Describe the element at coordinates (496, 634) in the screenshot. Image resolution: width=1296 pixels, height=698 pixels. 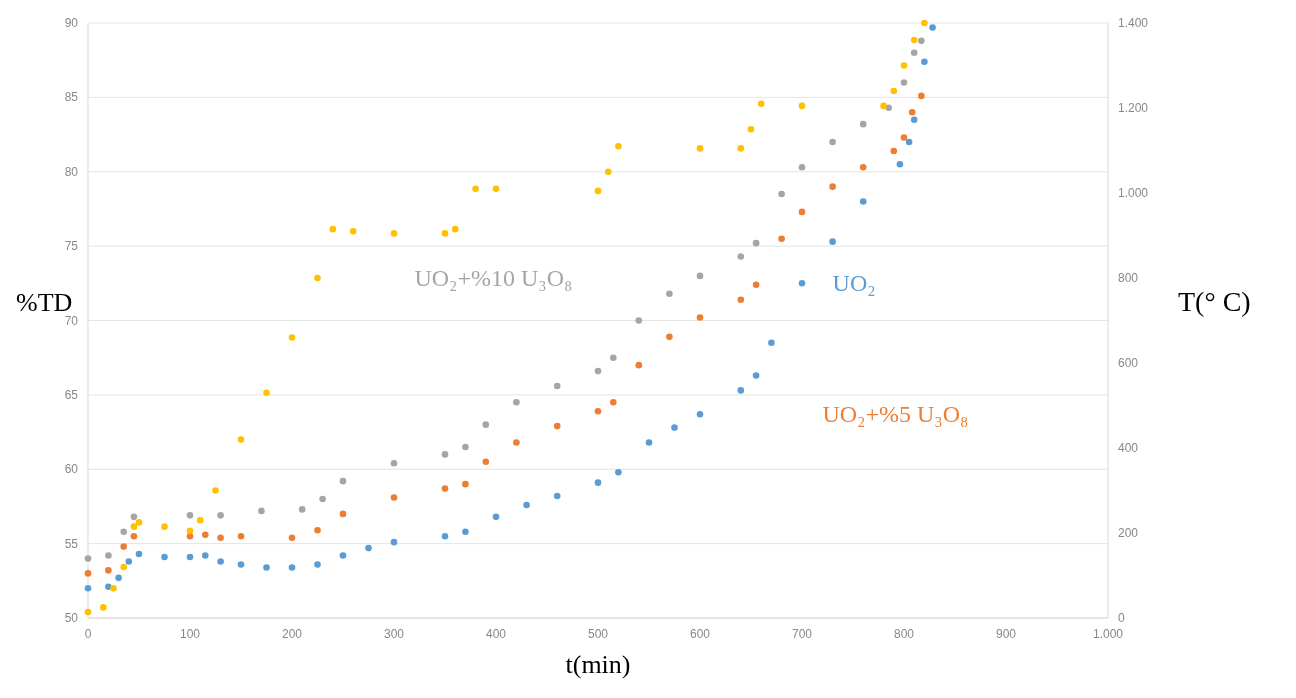
I see `x-tick-label: 400` at that location.